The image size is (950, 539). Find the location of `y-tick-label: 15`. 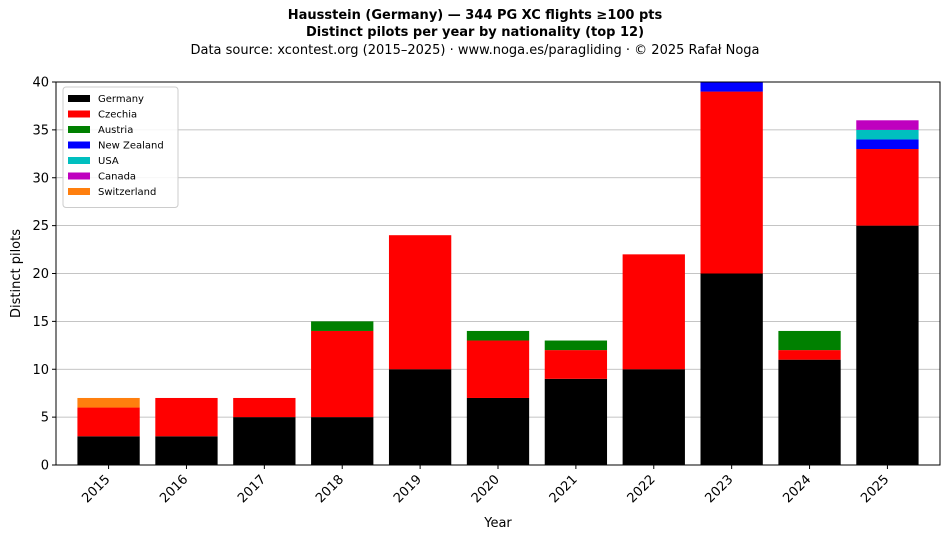

y-tick-label: 15 is located at coordinates (40, 322).